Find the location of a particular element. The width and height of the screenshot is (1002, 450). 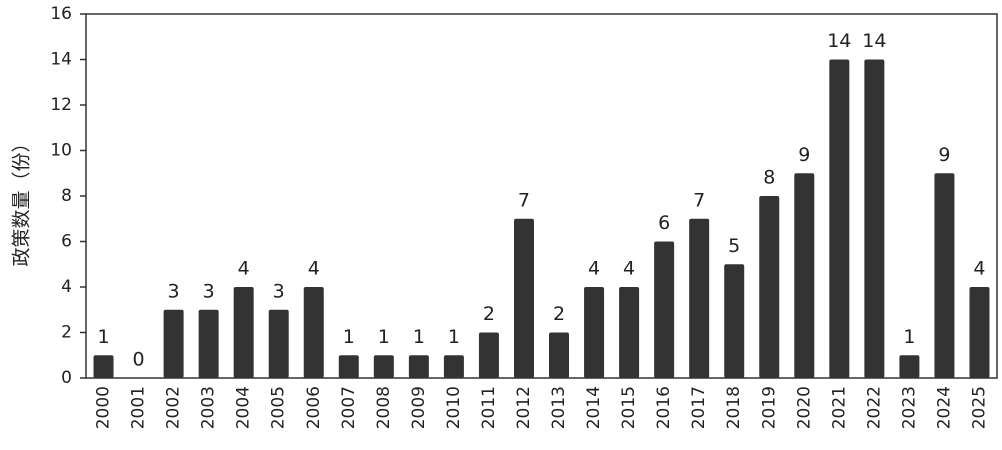

x-tick-label: 2003 is located at coordinates (209, 407).